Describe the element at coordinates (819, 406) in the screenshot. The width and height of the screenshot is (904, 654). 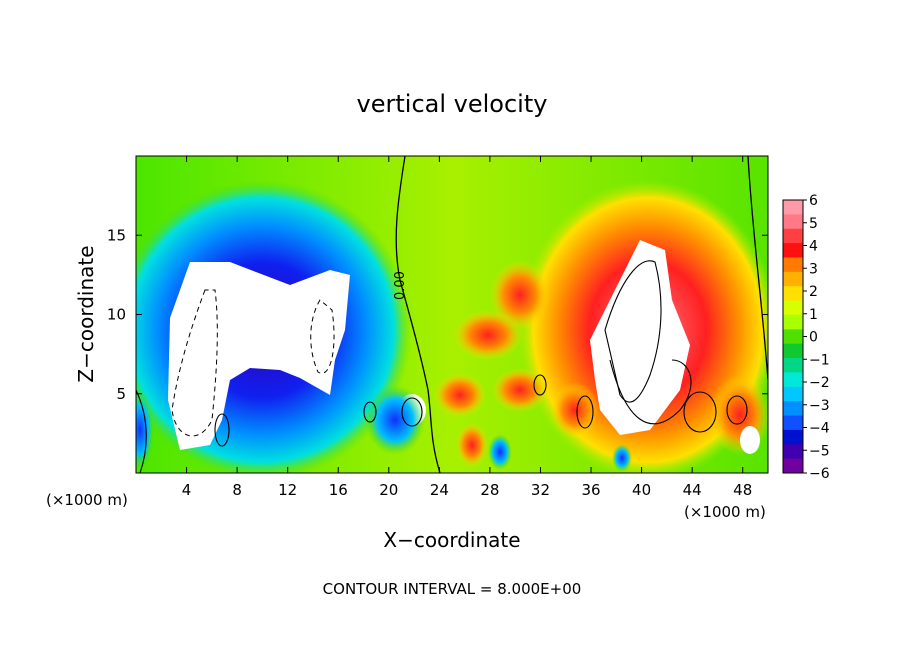
I see `colorbar-tick-label: −3` at that location.